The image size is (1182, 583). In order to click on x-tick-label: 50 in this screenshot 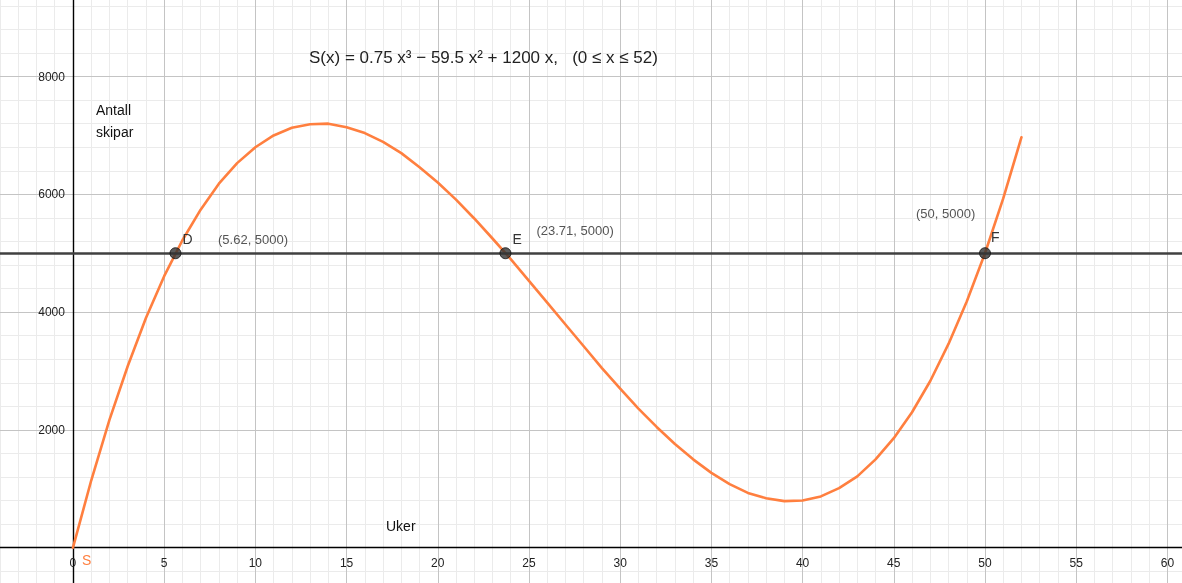, I will do `click(985, 562)`.